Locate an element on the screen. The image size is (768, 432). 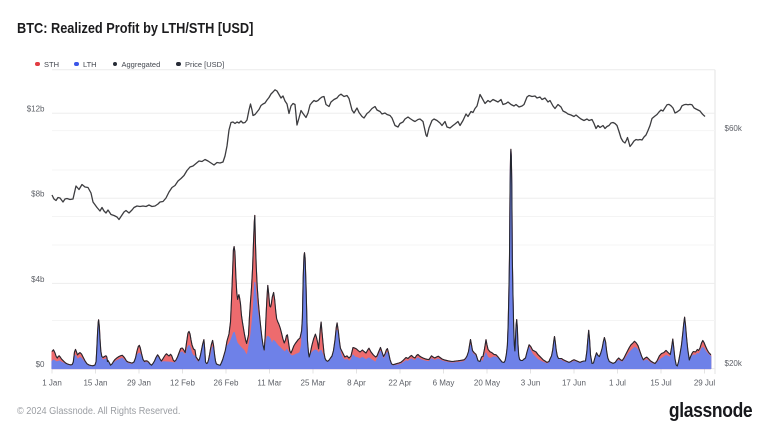
svg-text: 20 May is located at coordinates (487, 383).